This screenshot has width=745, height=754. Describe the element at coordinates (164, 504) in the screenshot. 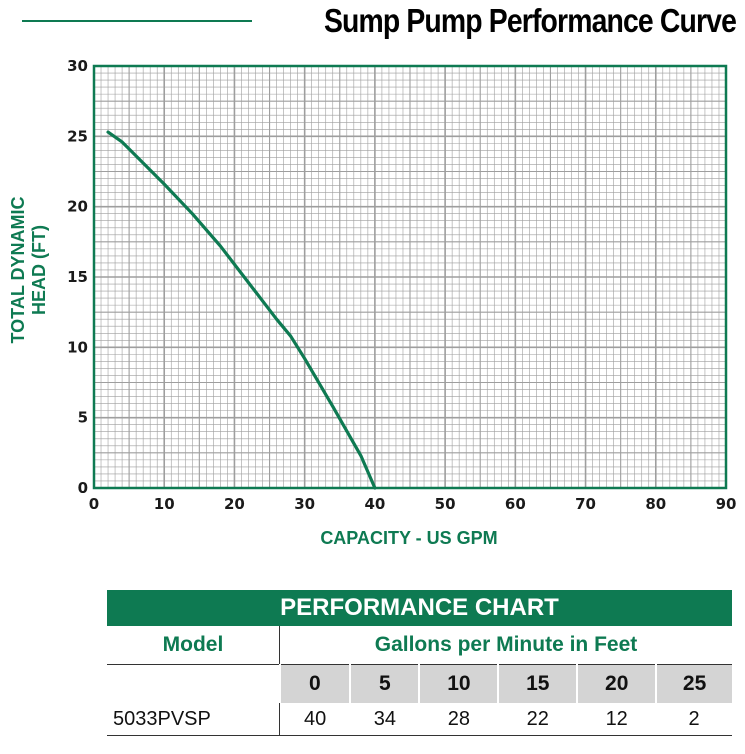

I see `x-tick-label: 10` at that location.